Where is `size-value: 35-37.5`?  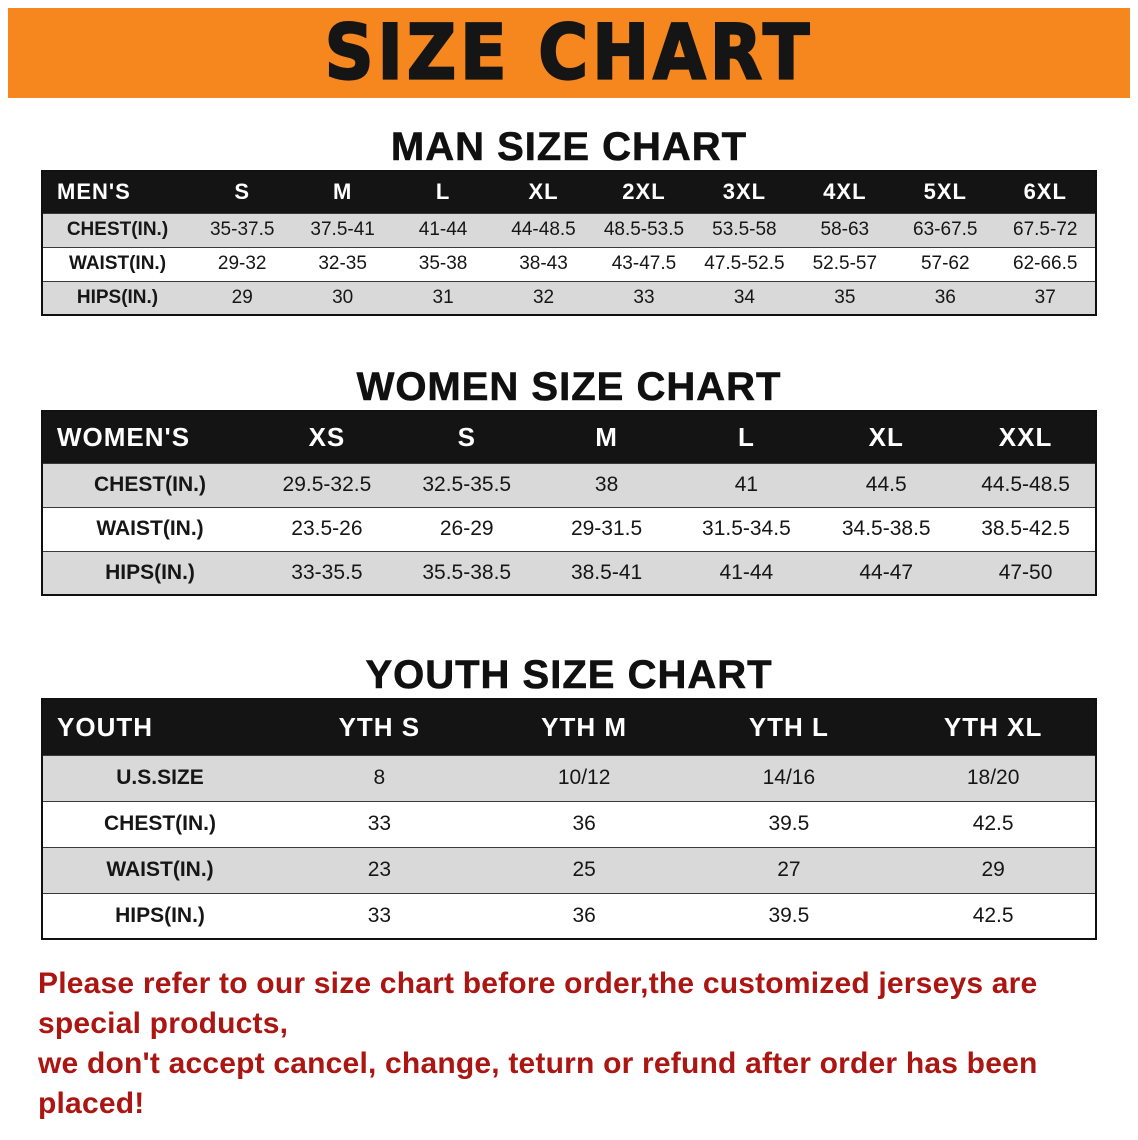 size-value: 35-37.5 is located at coordinates (242, 229).